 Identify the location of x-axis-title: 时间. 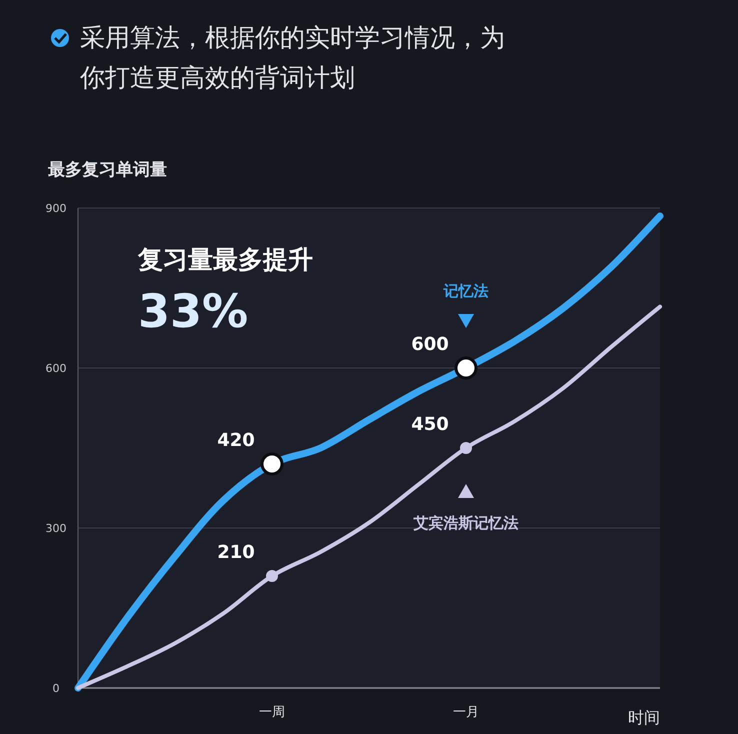
(644, 717).